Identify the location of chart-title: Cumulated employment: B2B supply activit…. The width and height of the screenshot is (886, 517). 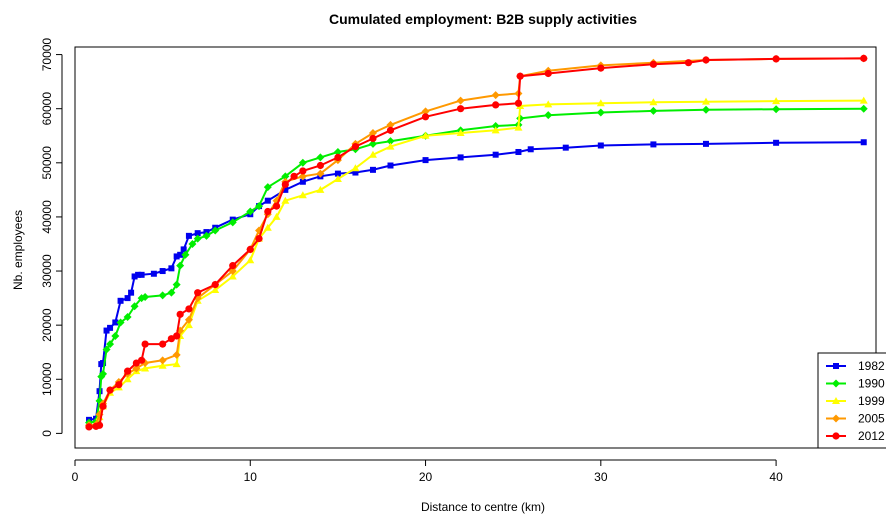
(483, 19).